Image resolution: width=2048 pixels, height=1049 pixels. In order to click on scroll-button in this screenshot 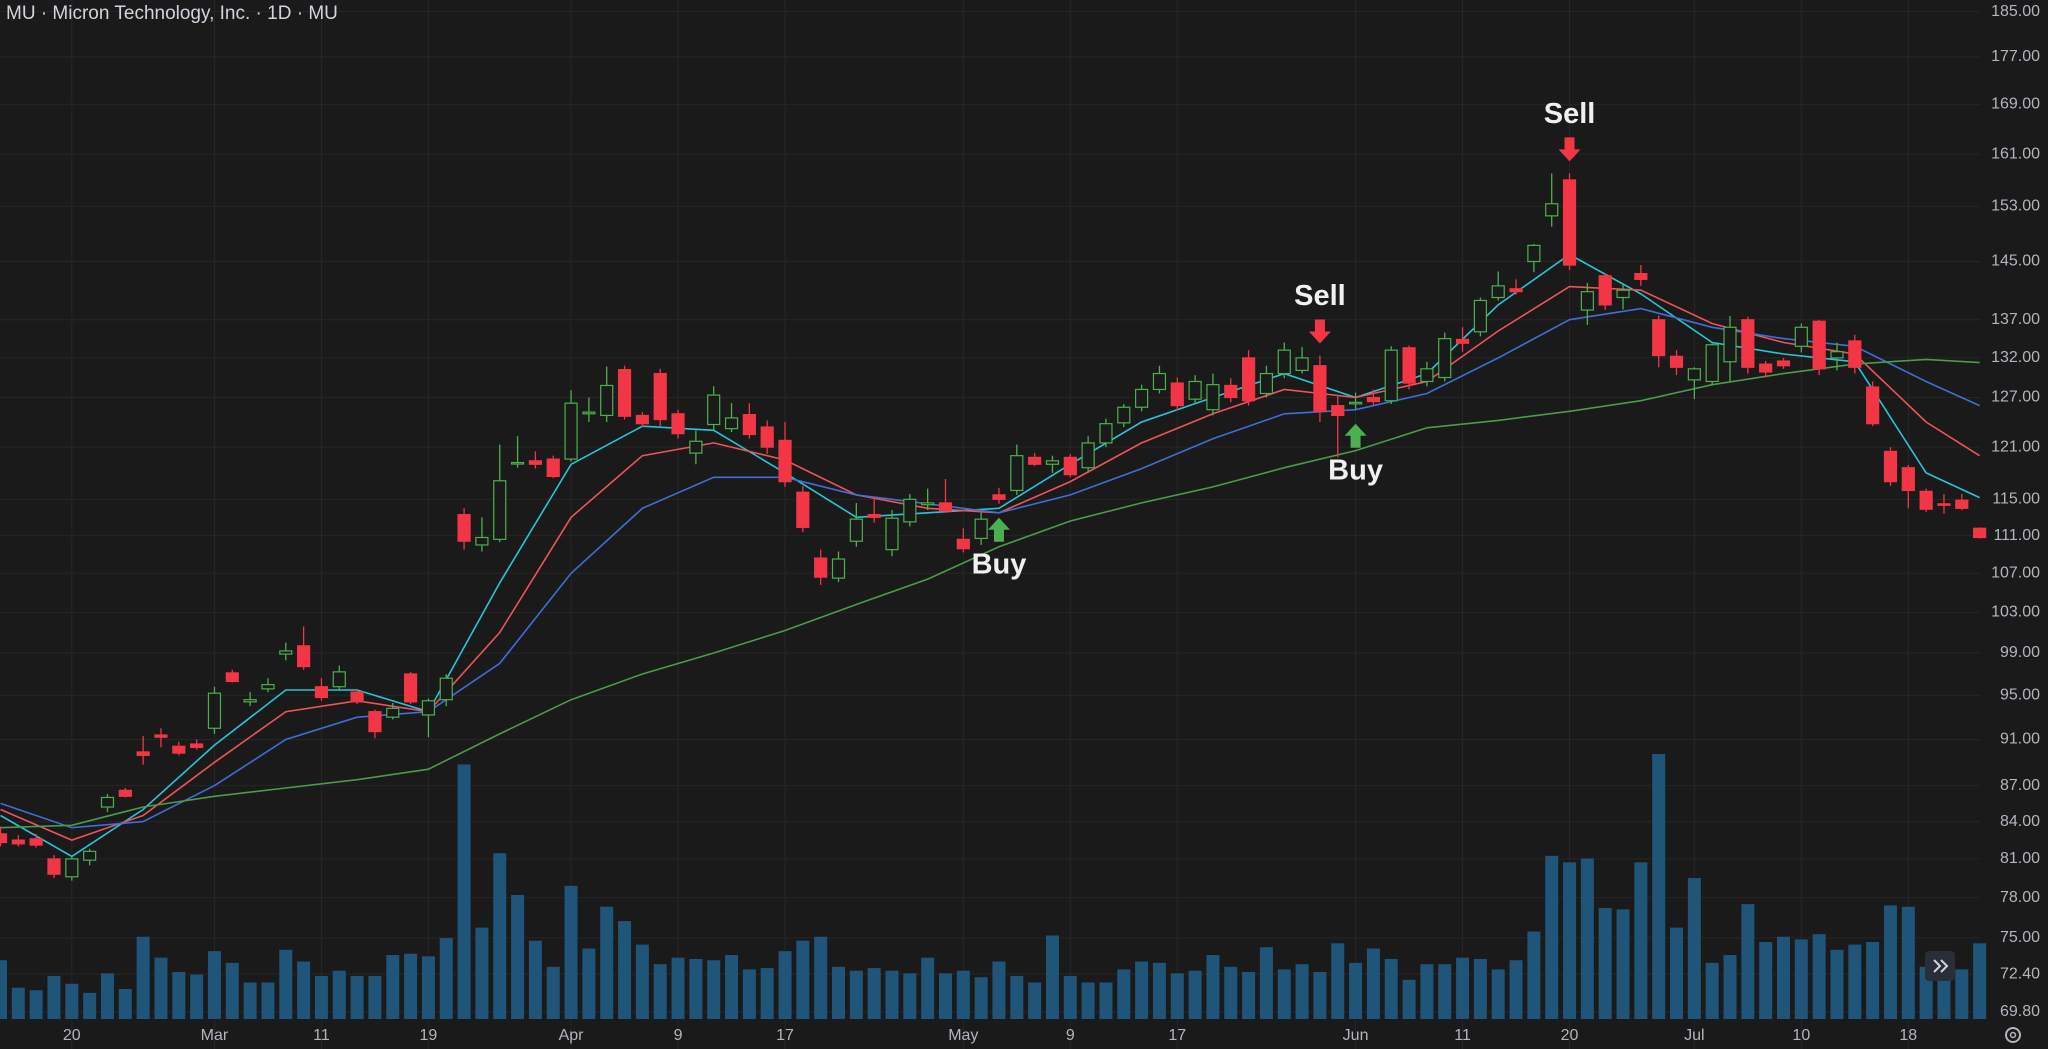, I will do `click(1940, 966)`.